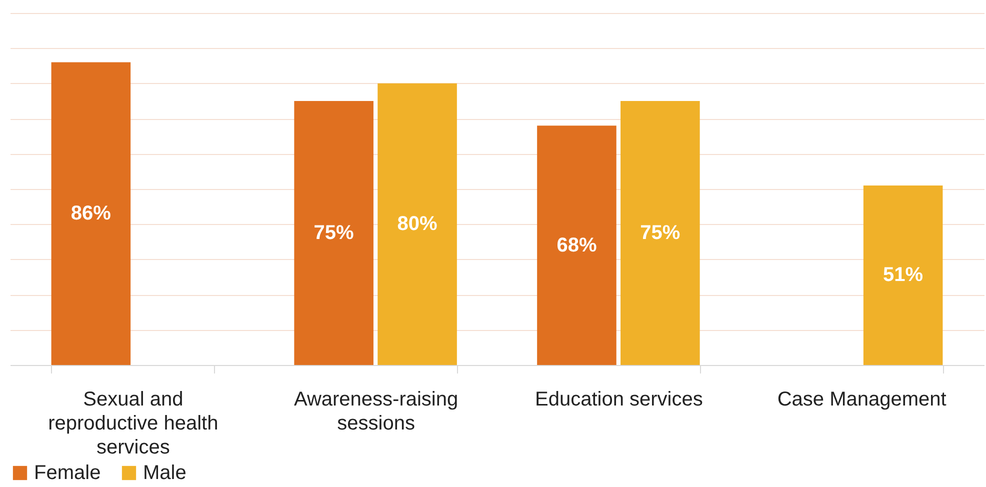 Image resolution: width=986 pixels, height=487 pixels. I want to click on x-tick-label: Awareness-raising sessions, so click(376, 411).